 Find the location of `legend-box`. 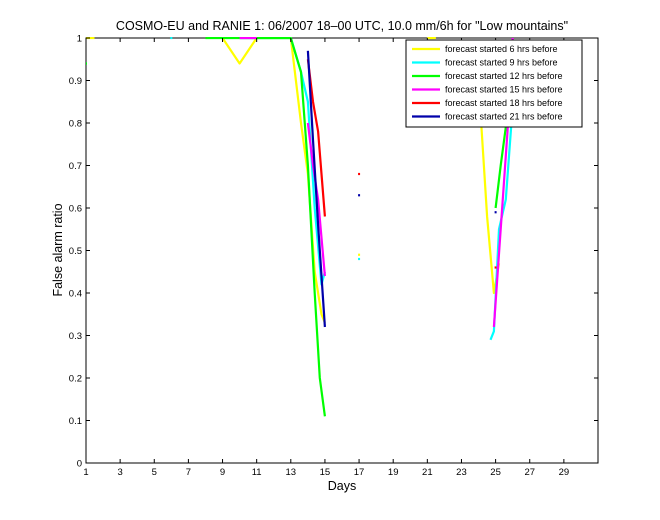

legend-box is located at coordinates (494, 83).